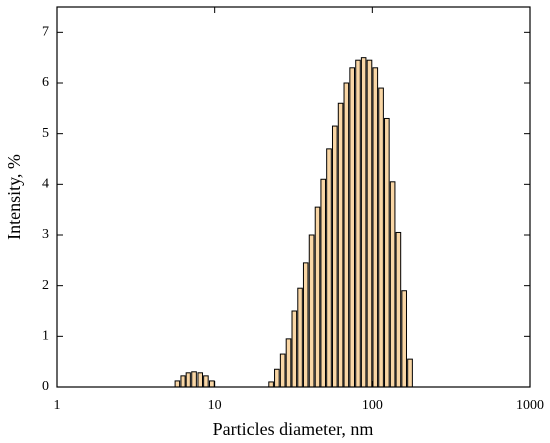 This screenshot has width=550, height=443. I want to click on y-tick-label: 6, so click(45, 82).